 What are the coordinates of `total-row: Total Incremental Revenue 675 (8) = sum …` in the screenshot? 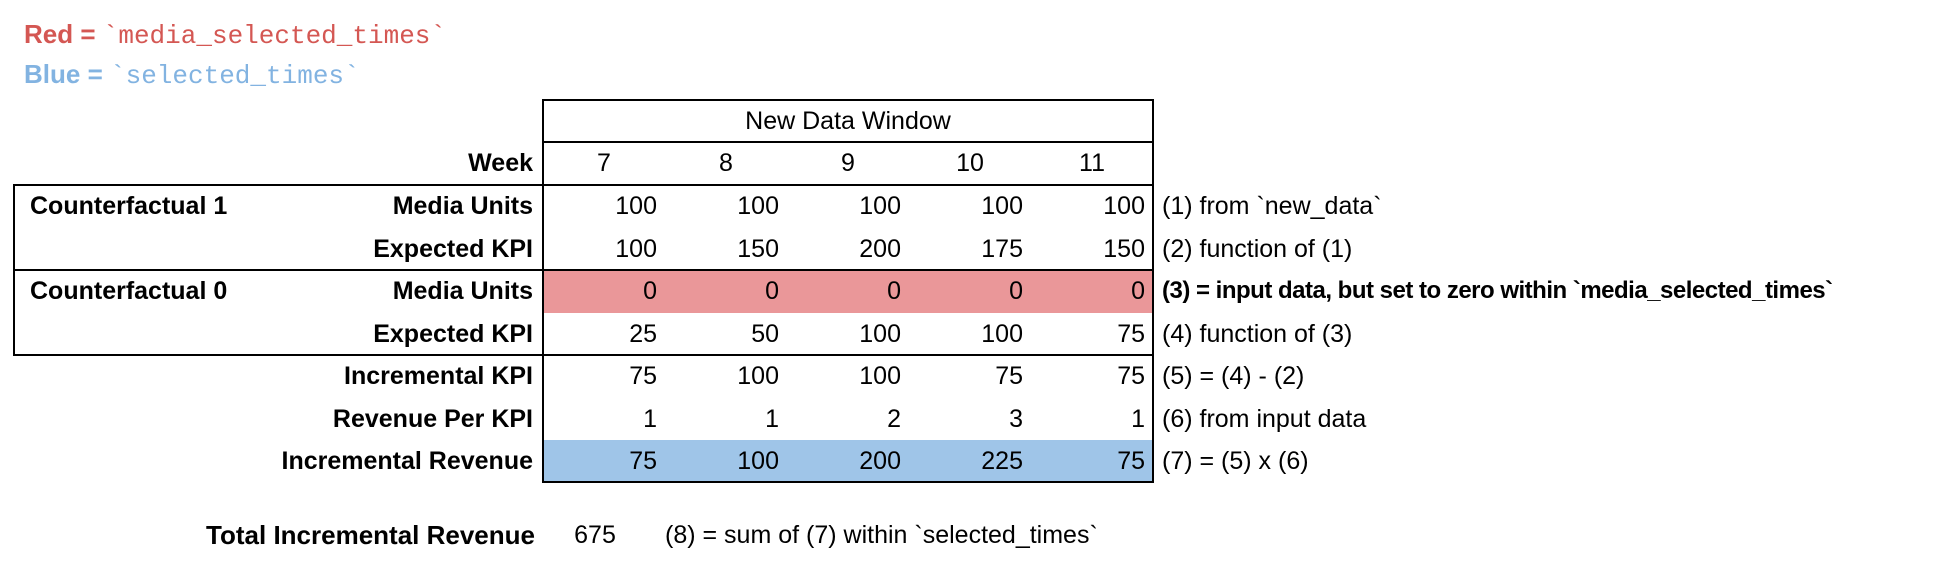 It's located at (980, 535).